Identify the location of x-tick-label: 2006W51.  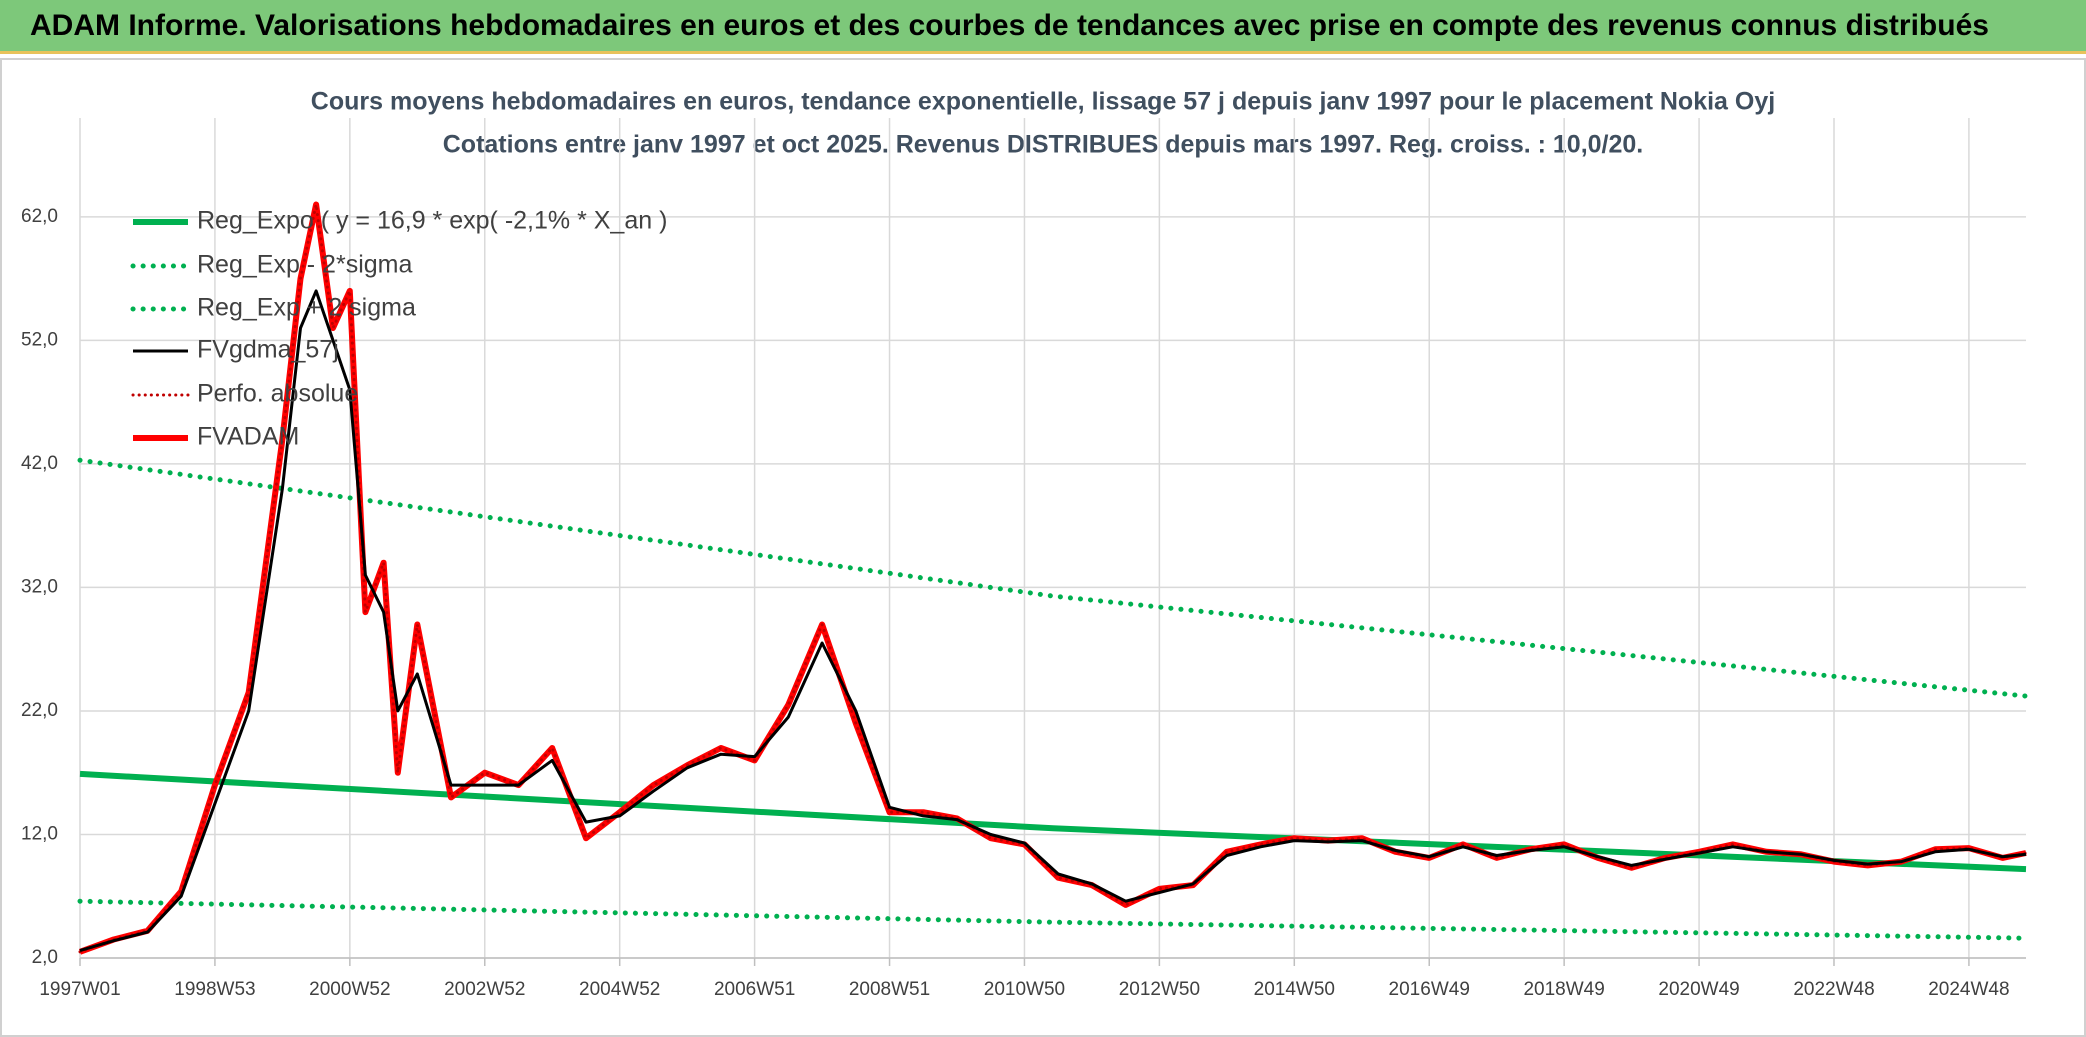
(754, 989).